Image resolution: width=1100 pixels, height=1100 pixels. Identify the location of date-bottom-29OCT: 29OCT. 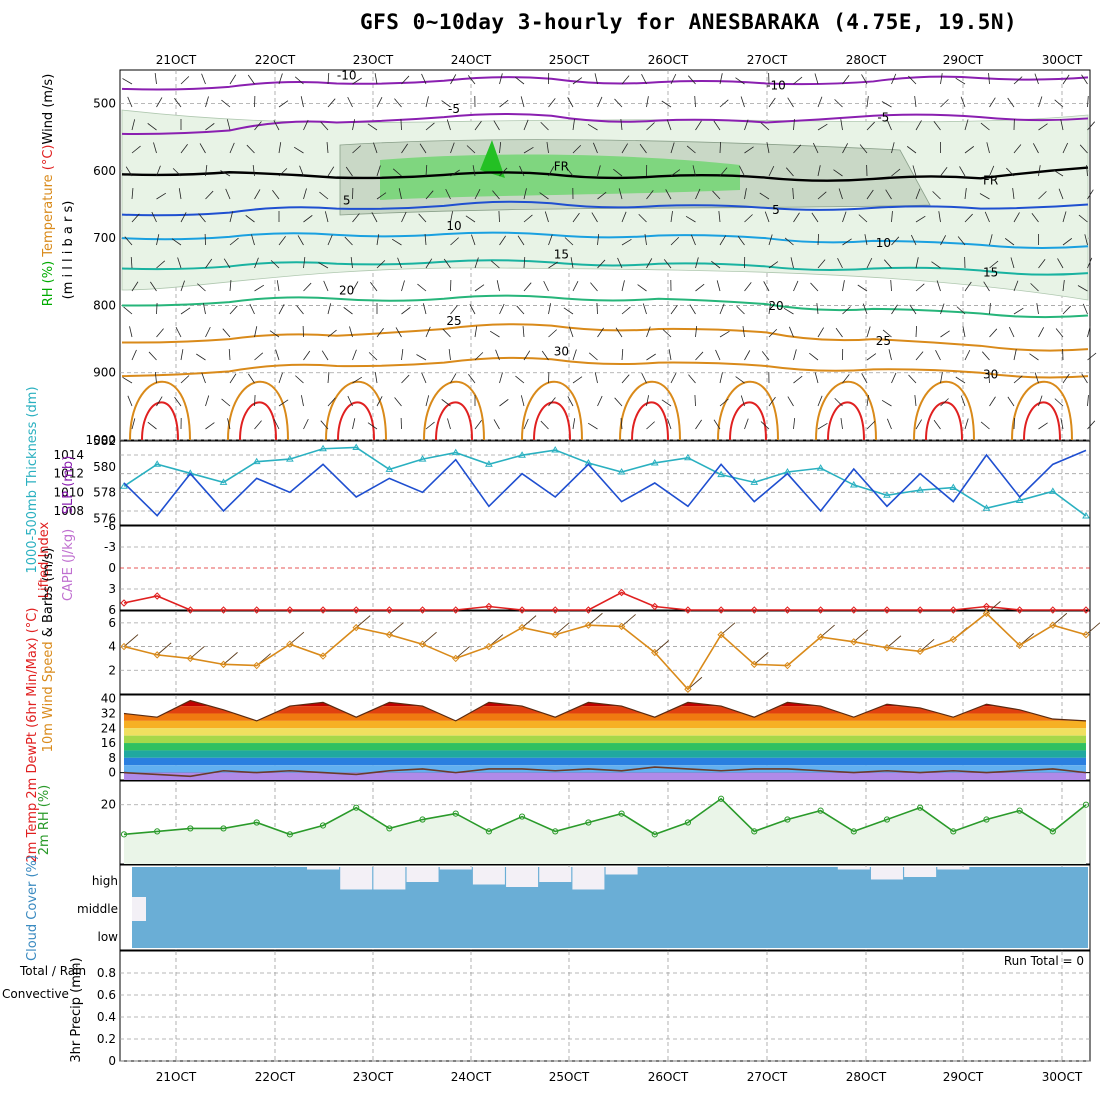
(963, 1077).